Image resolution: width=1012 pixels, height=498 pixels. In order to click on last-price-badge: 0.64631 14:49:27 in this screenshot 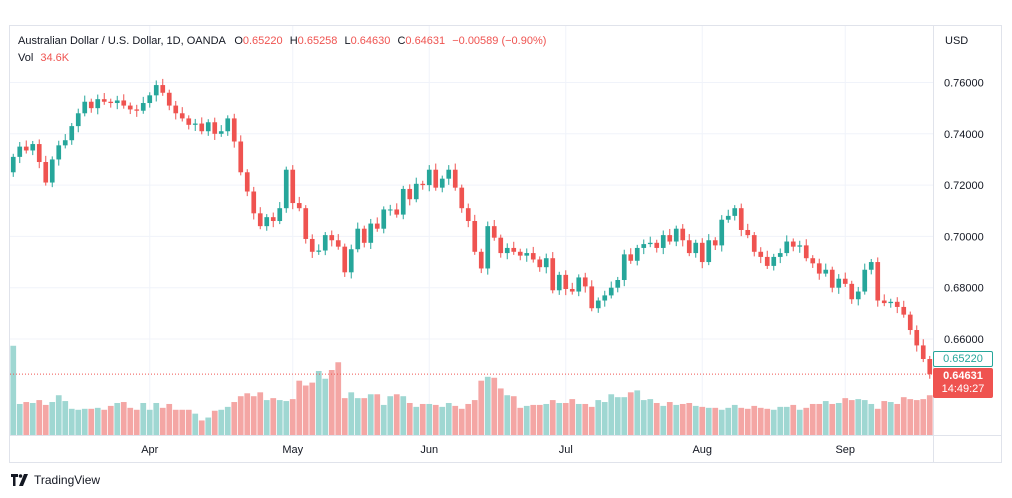, I will do `click(963, 383)`.